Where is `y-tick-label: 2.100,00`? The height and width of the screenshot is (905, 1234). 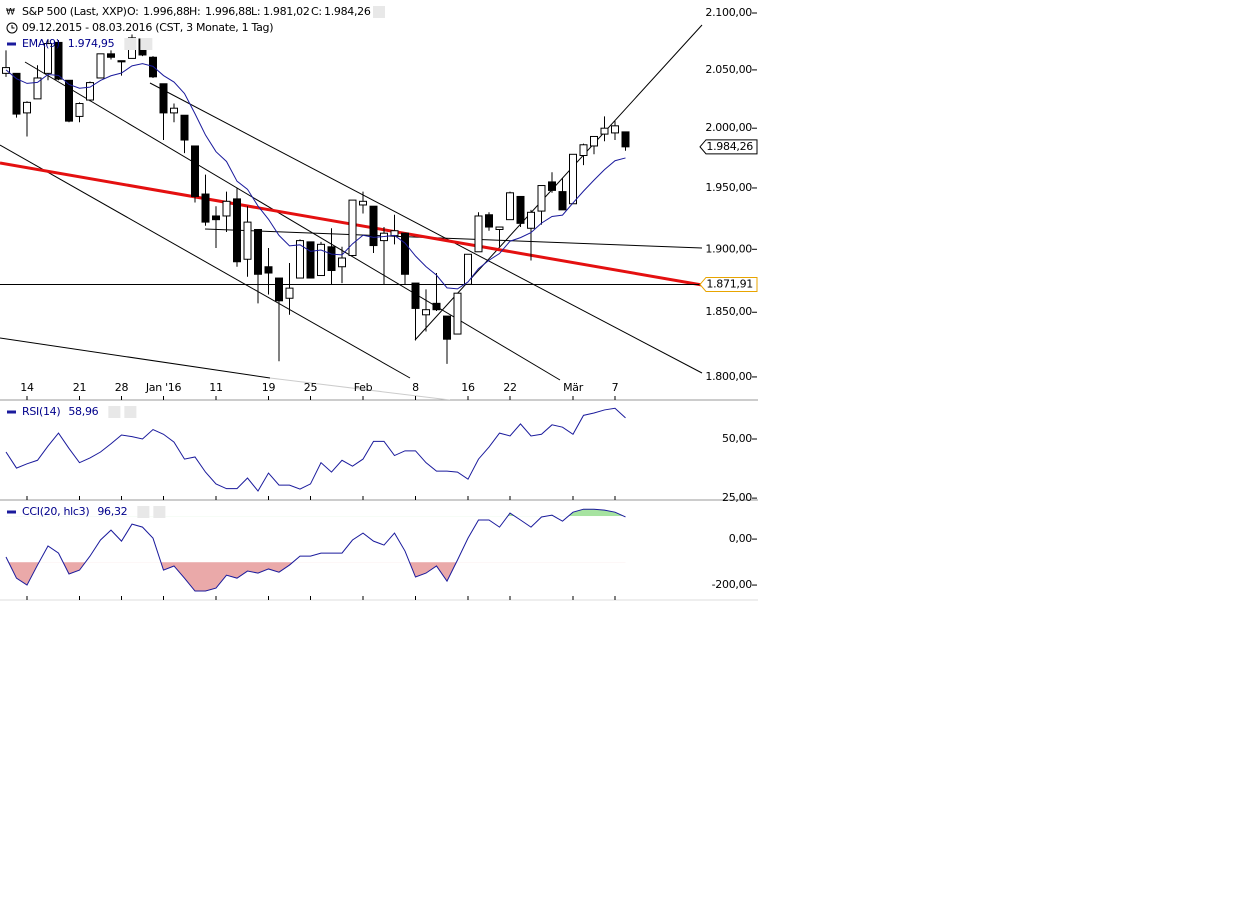 y-tick-label: 2.100,00 is located at coordinates (728, 12).